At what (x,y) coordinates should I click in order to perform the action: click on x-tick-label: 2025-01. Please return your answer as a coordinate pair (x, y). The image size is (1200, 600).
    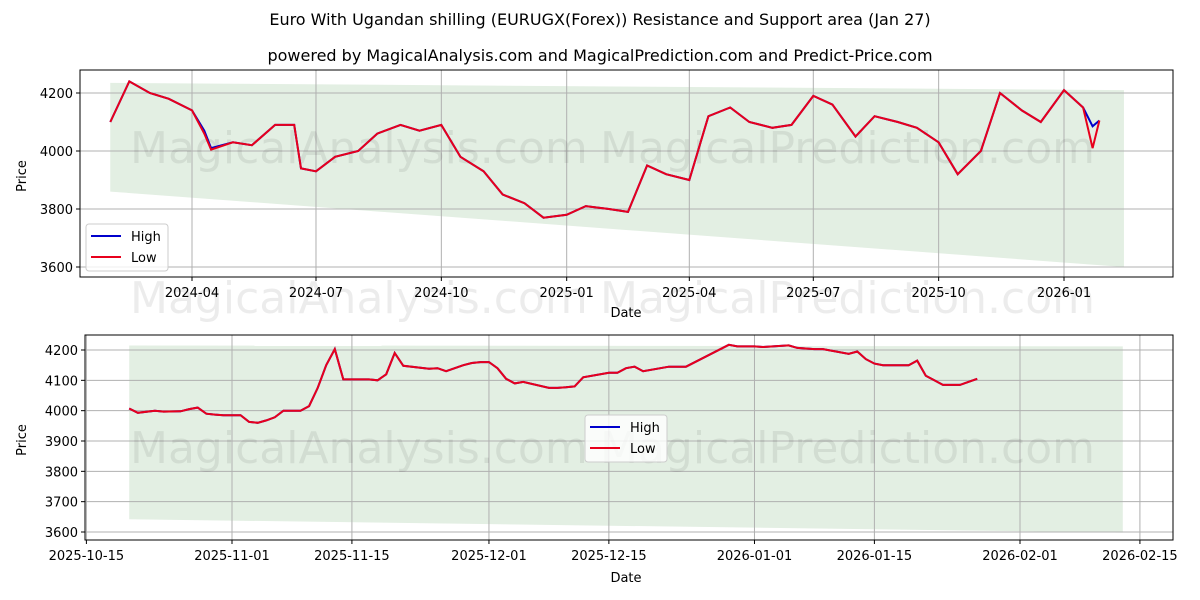
    Looking at the image, I should click on (567, 293).